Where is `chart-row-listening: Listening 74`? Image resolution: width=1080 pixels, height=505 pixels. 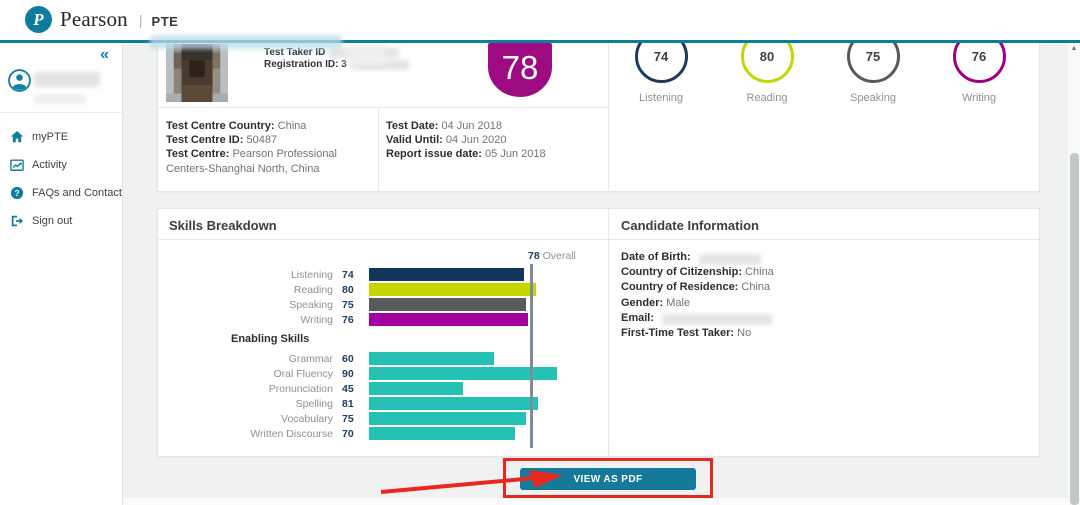 chart-row-listening: Listening 74 is located at coordinates (383, 274).